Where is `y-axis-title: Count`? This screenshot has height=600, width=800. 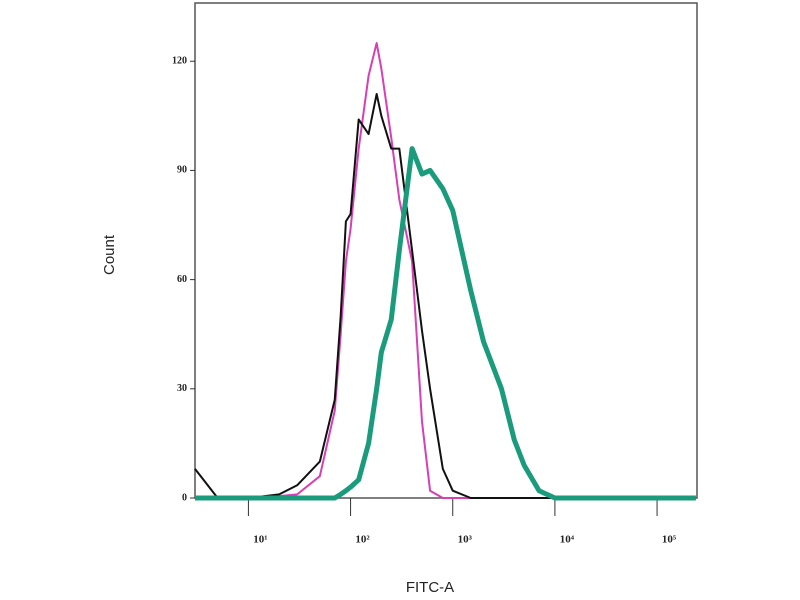
y-axis-title: Count is located at coordinates (109, 254).